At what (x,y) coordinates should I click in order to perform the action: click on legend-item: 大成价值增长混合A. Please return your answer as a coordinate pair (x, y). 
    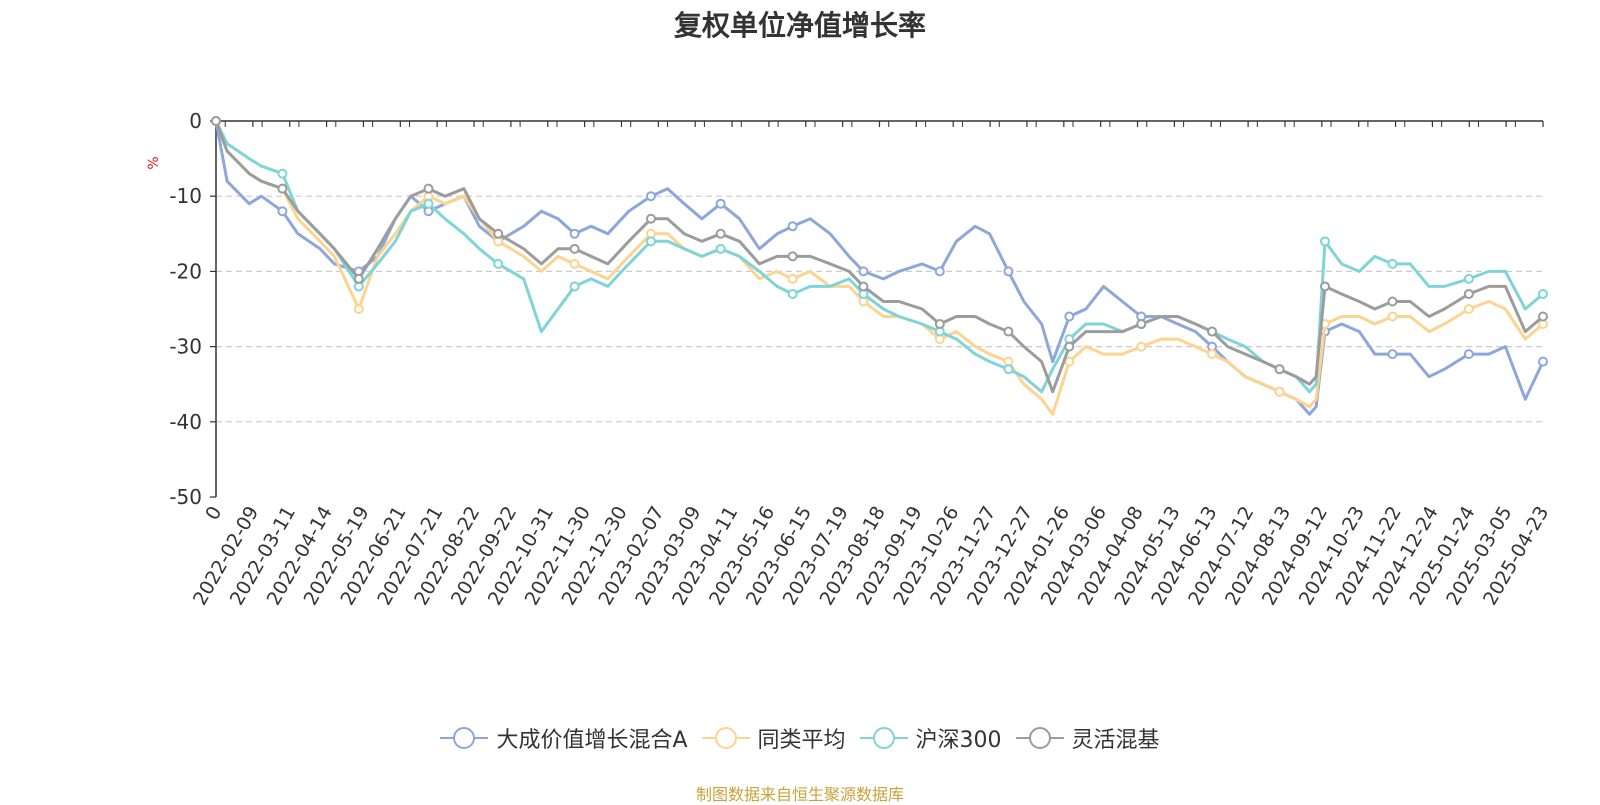
    Looking at the image, I should click on (564, 738).